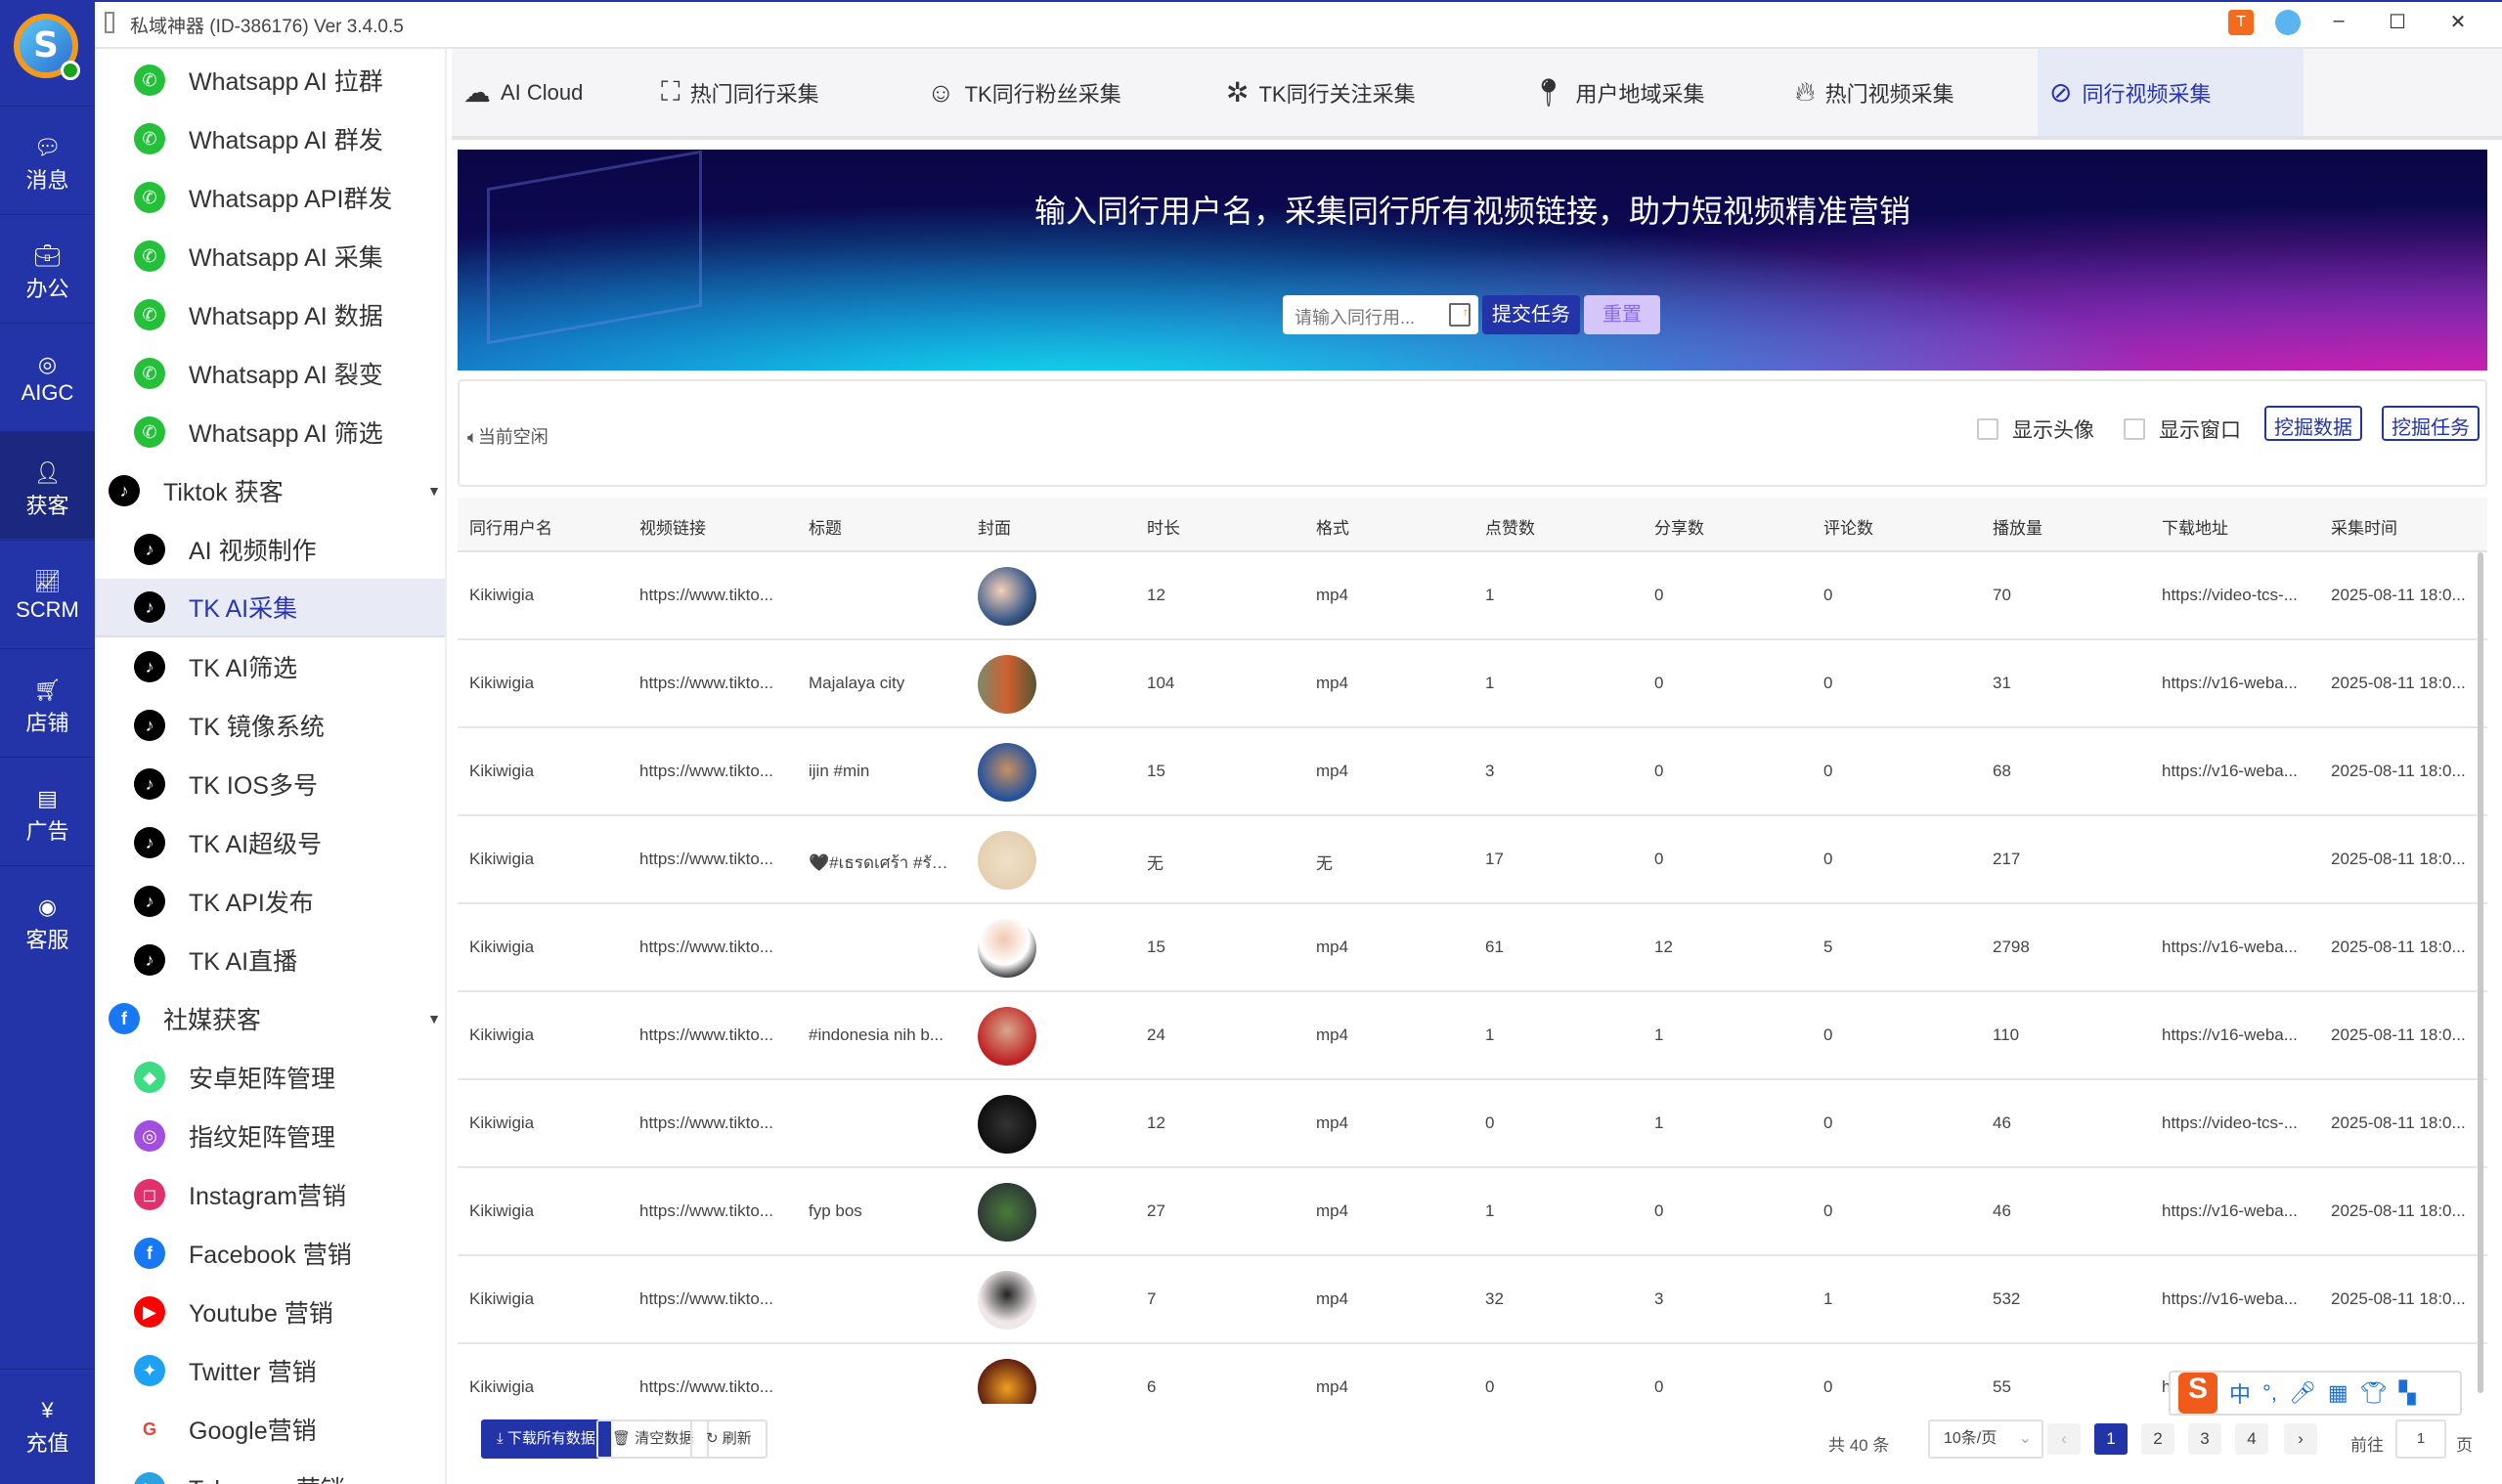 The width and height of the screenshot is (2502, 1484). Describe the element at coordinates (270, 901) in the screenshot. I see `submenu-item-14: ♪ TK API发布` at that location.